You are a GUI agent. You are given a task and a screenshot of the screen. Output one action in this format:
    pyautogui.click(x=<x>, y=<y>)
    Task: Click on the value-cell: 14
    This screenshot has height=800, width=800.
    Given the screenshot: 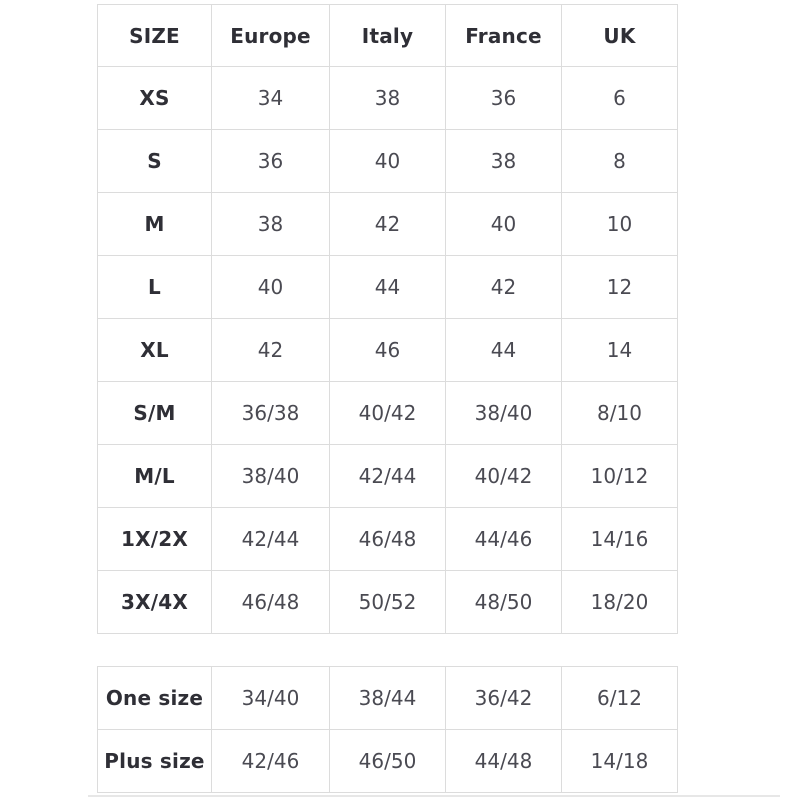 What is the action you would take?
    pyautogui.click(x=619, y=350)
    